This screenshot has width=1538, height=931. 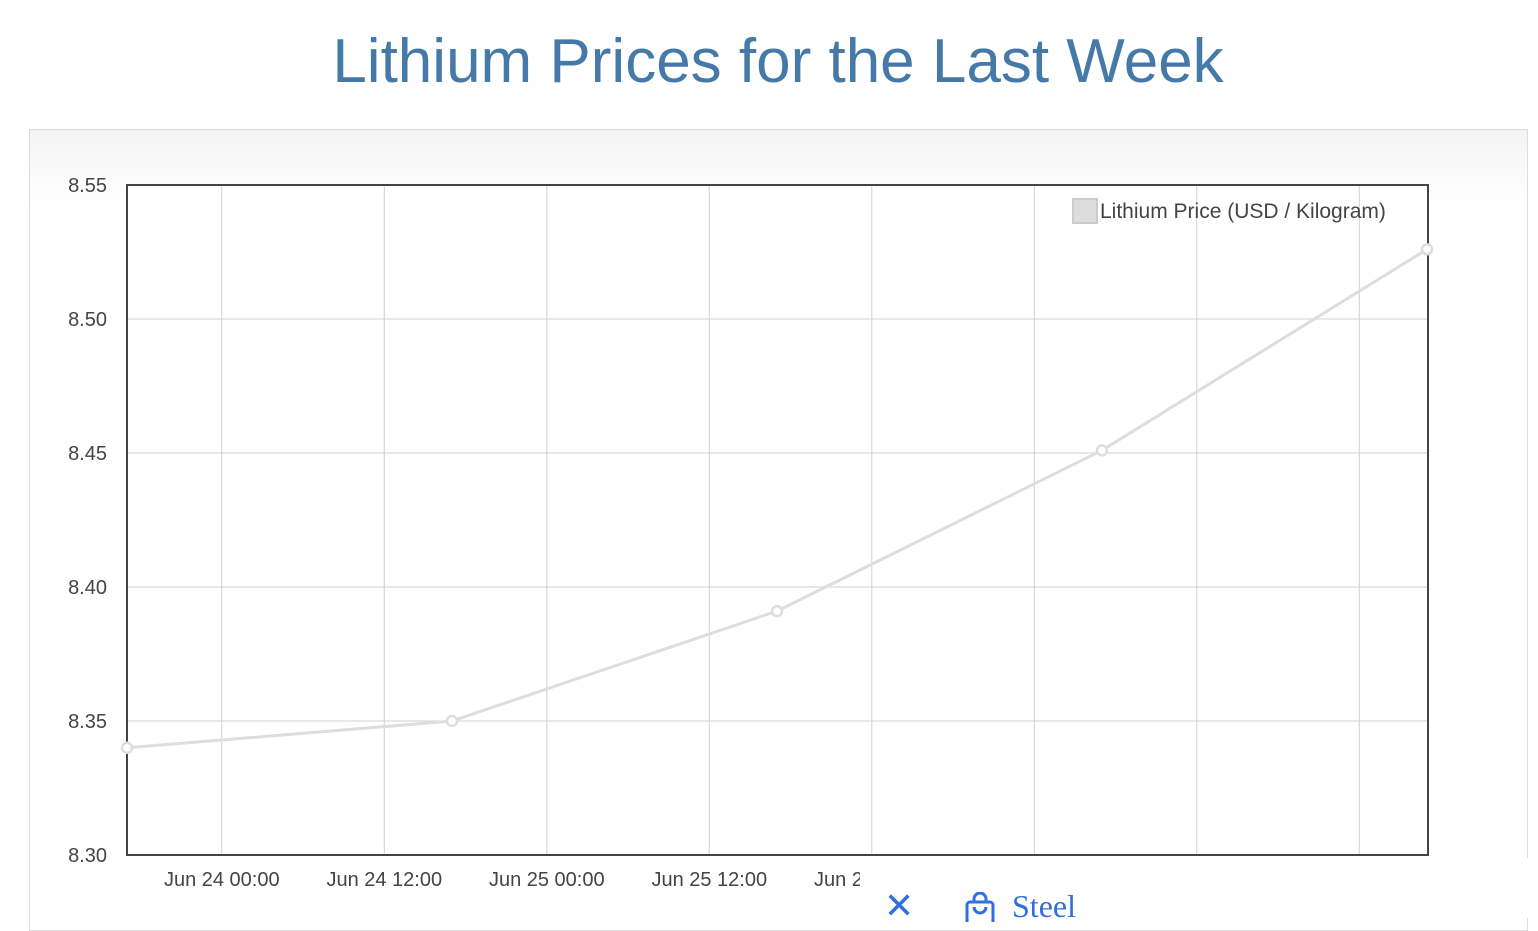 I want to click on y-tick-label: 8.40, so click(x=87, y=588).